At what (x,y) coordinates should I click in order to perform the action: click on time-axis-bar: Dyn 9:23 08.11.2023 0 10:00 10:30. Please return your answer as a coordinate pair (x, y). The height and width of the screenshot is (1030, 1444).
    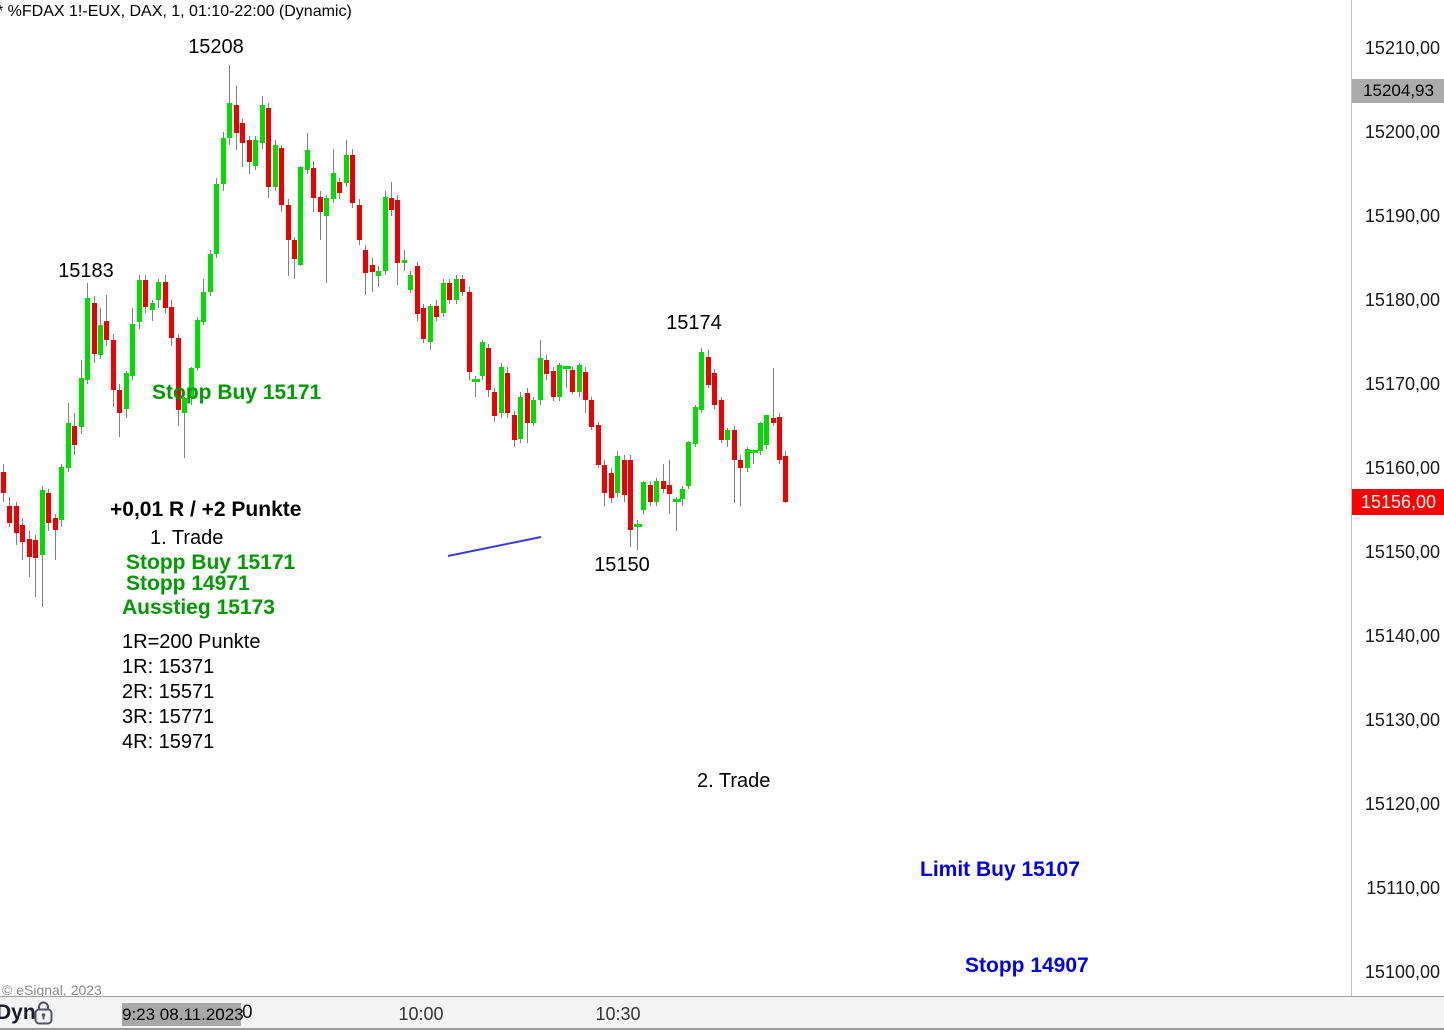
    Looking at the image, I should click on (722, 1013).